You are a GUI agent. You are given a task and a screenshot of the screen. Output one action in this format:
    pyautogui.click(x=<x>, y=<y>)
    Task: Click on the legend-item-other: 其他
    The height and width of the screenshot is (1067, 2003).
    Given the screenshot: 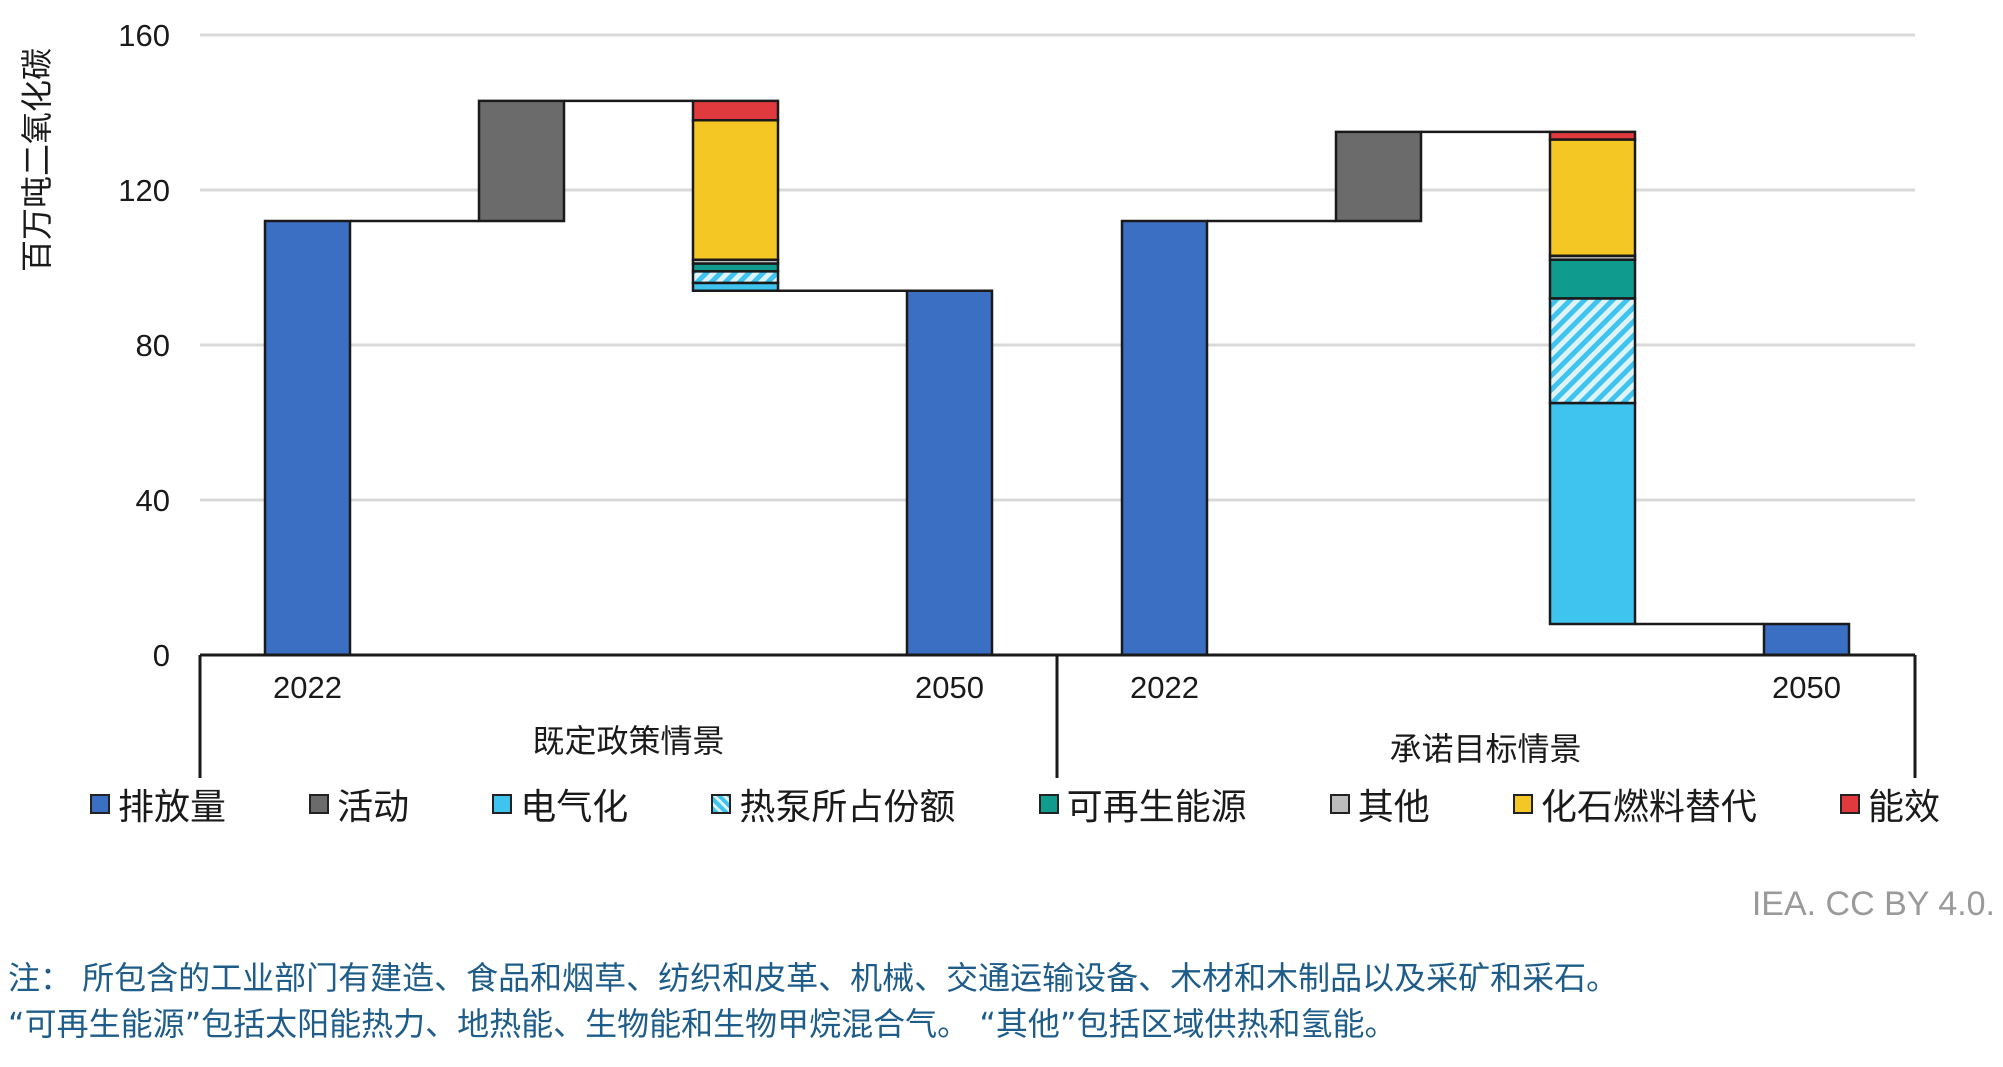 What is the action you would take?
    pyautogui.click(x=1379, y=804)
    